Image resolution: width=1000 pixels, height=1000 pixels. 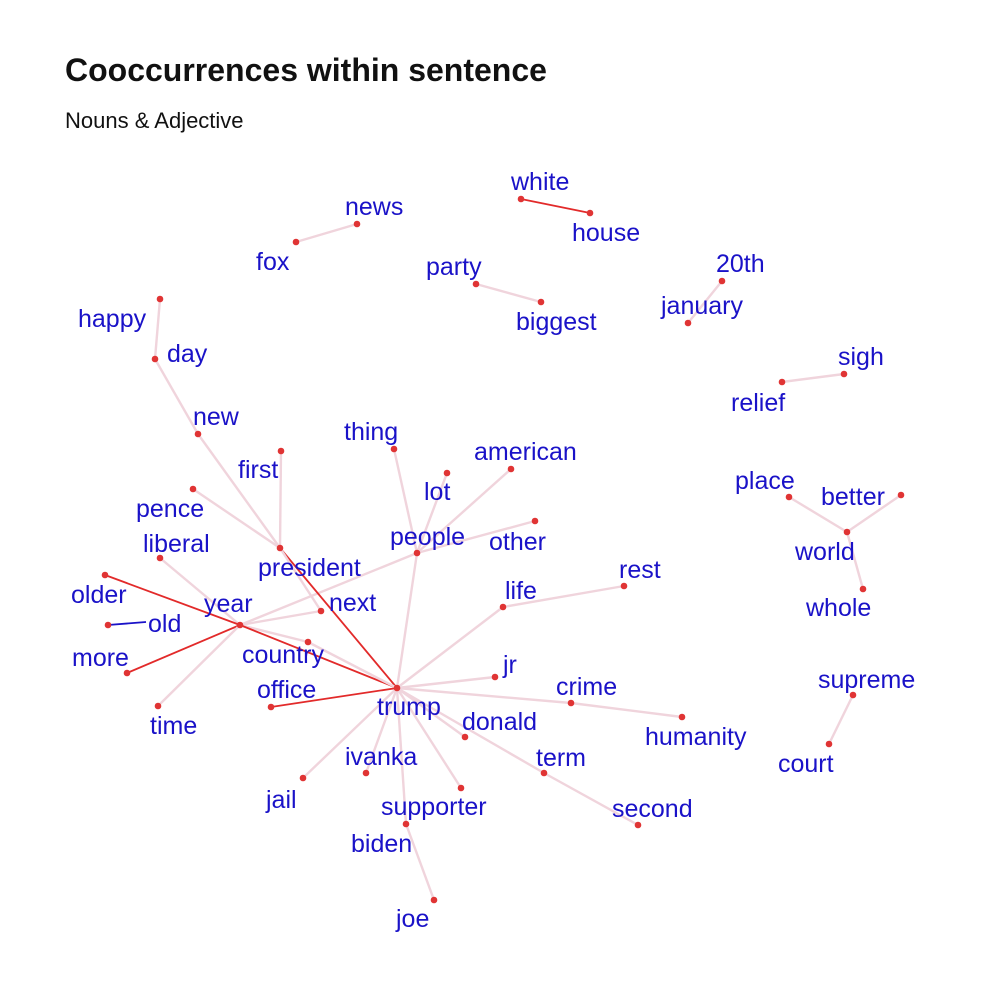 I want to click on edge-older-year, so click(x=172, y=600).